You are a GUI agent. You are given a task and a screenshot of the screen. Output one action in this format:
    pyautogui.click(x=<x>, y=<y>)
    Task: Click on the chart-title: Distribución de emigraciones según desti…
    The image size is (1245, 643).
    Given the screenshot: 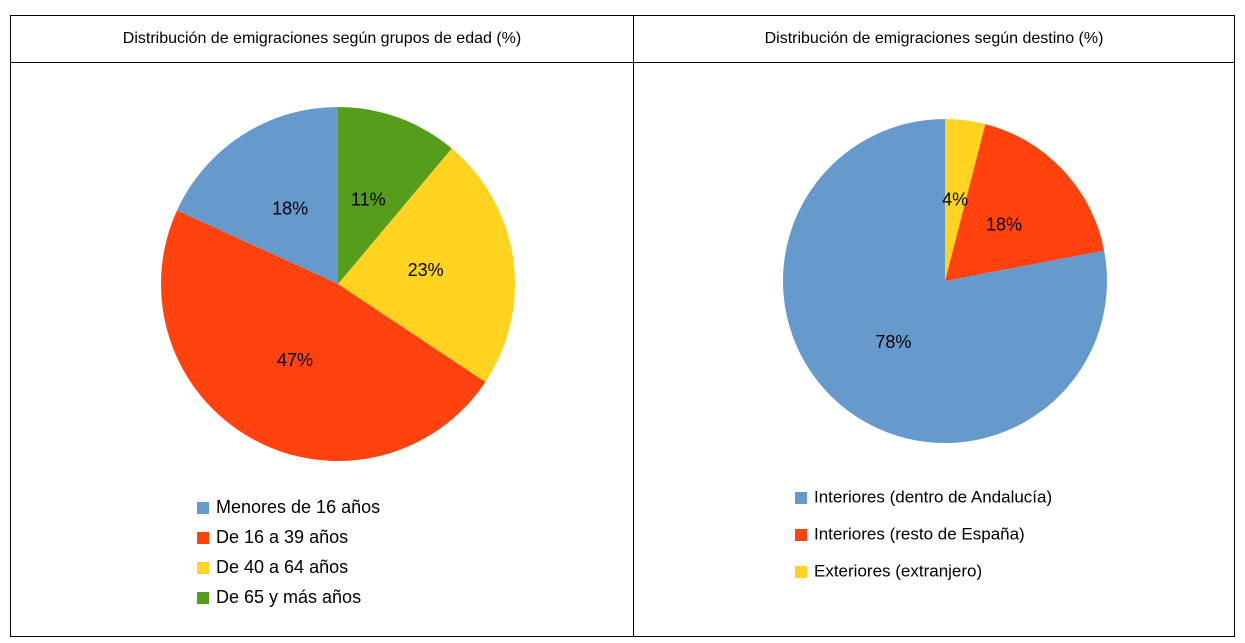 What is the action you would take?
    pyautogui.click(x=934, y=38)
    